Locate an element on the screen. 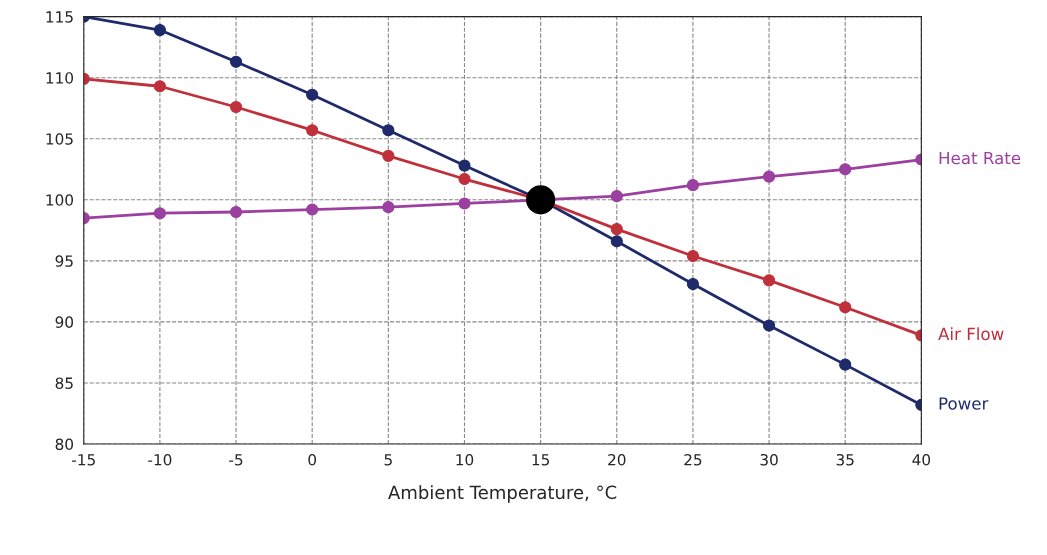 The width and height of the screenshot is (1047, 555). x-tick-label: 35 is located at coordinates (845, 459).